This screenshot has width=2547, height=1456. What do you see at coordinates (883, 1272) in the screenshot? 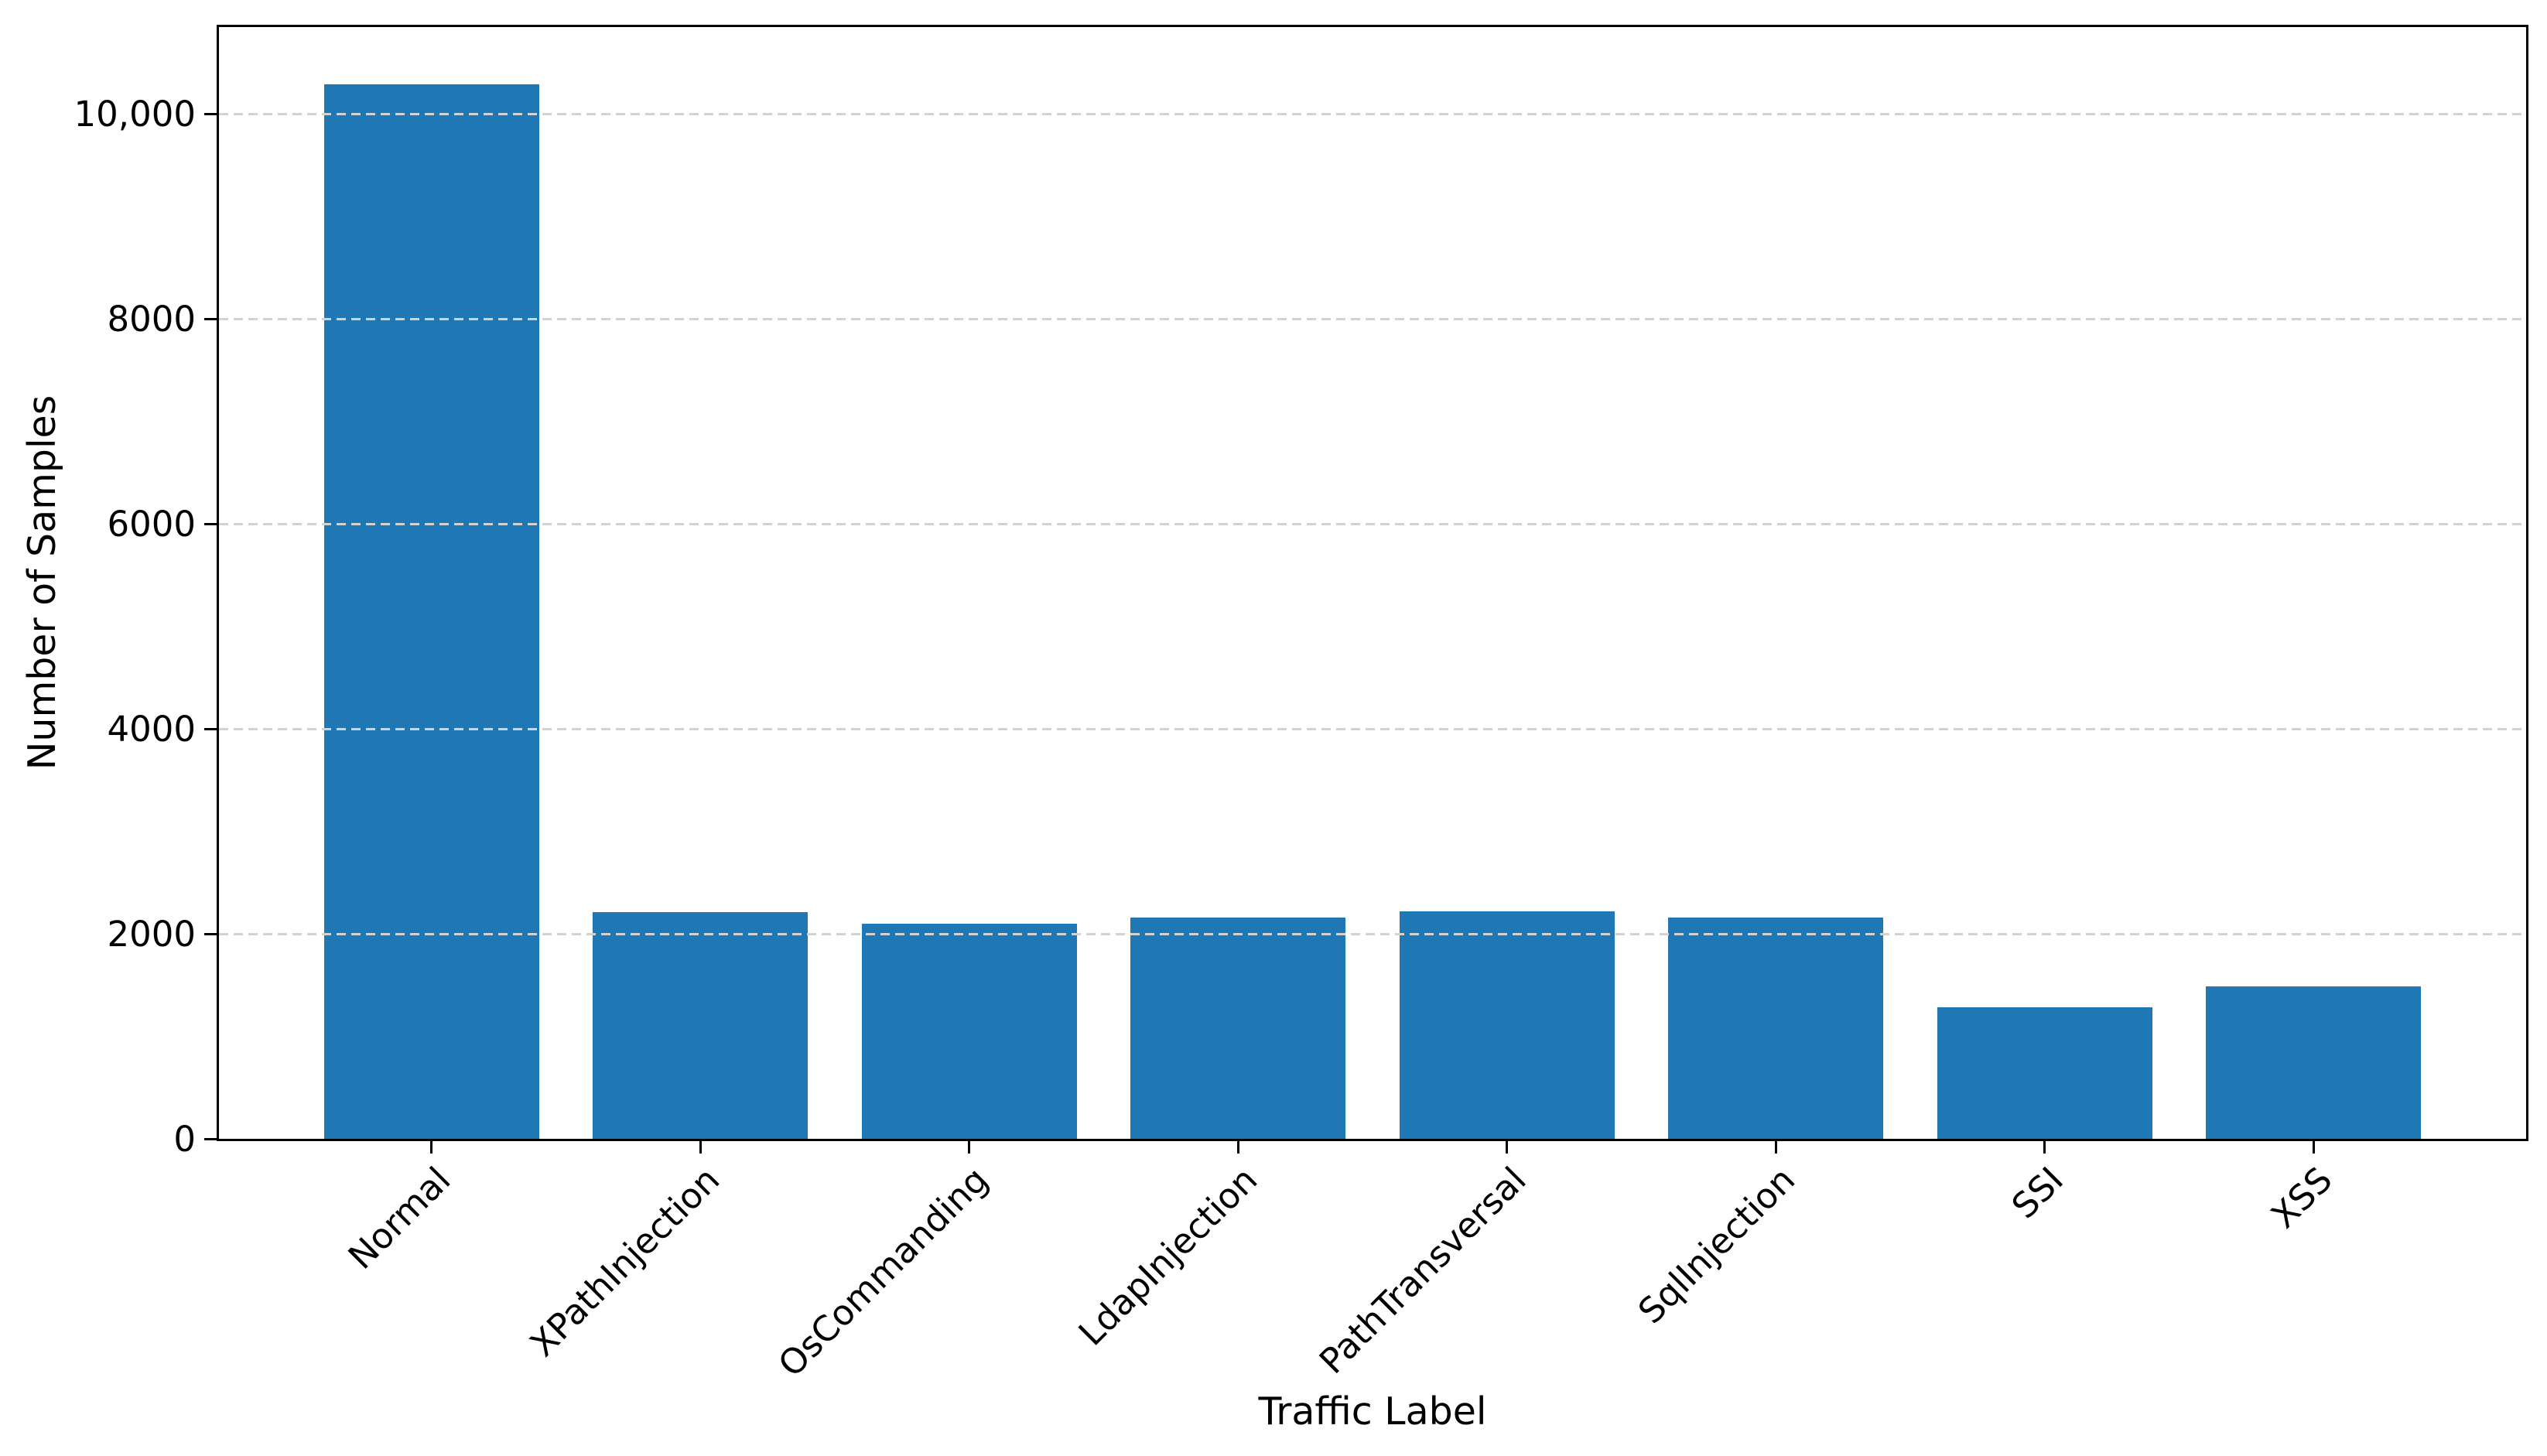
I see `x-tick-label-oscommanding: OsCommanding` at bounding box center [883, 1272].